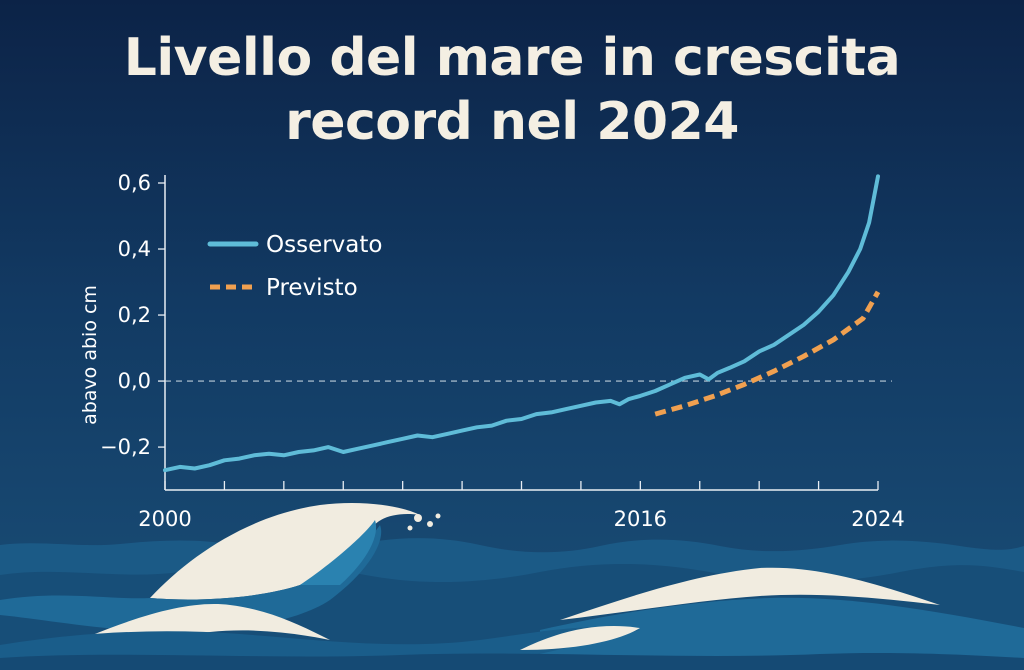  I want to click on y-tick-label: 0,0, so click(134, 381).